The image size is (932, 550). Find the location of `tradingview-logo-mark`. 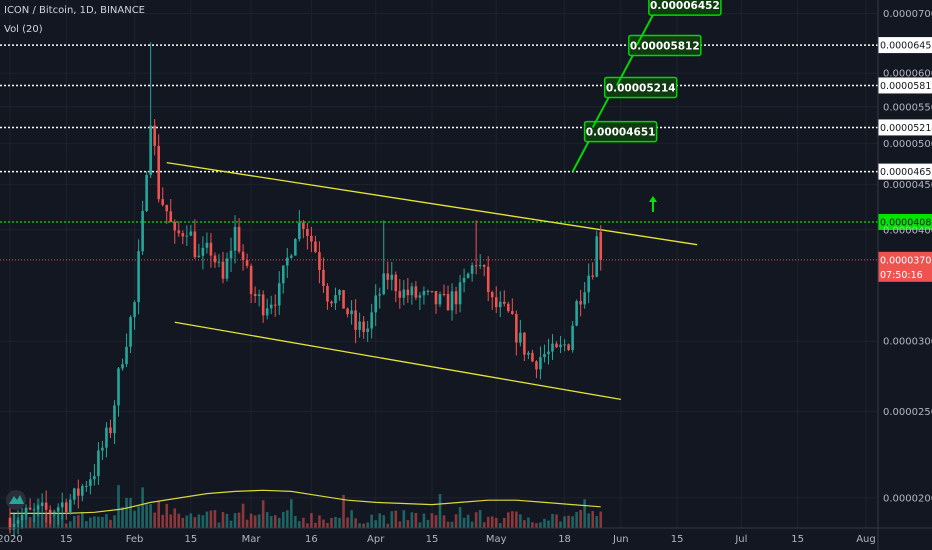

tradingview-logo-mark is located at coordinates (16, 499).